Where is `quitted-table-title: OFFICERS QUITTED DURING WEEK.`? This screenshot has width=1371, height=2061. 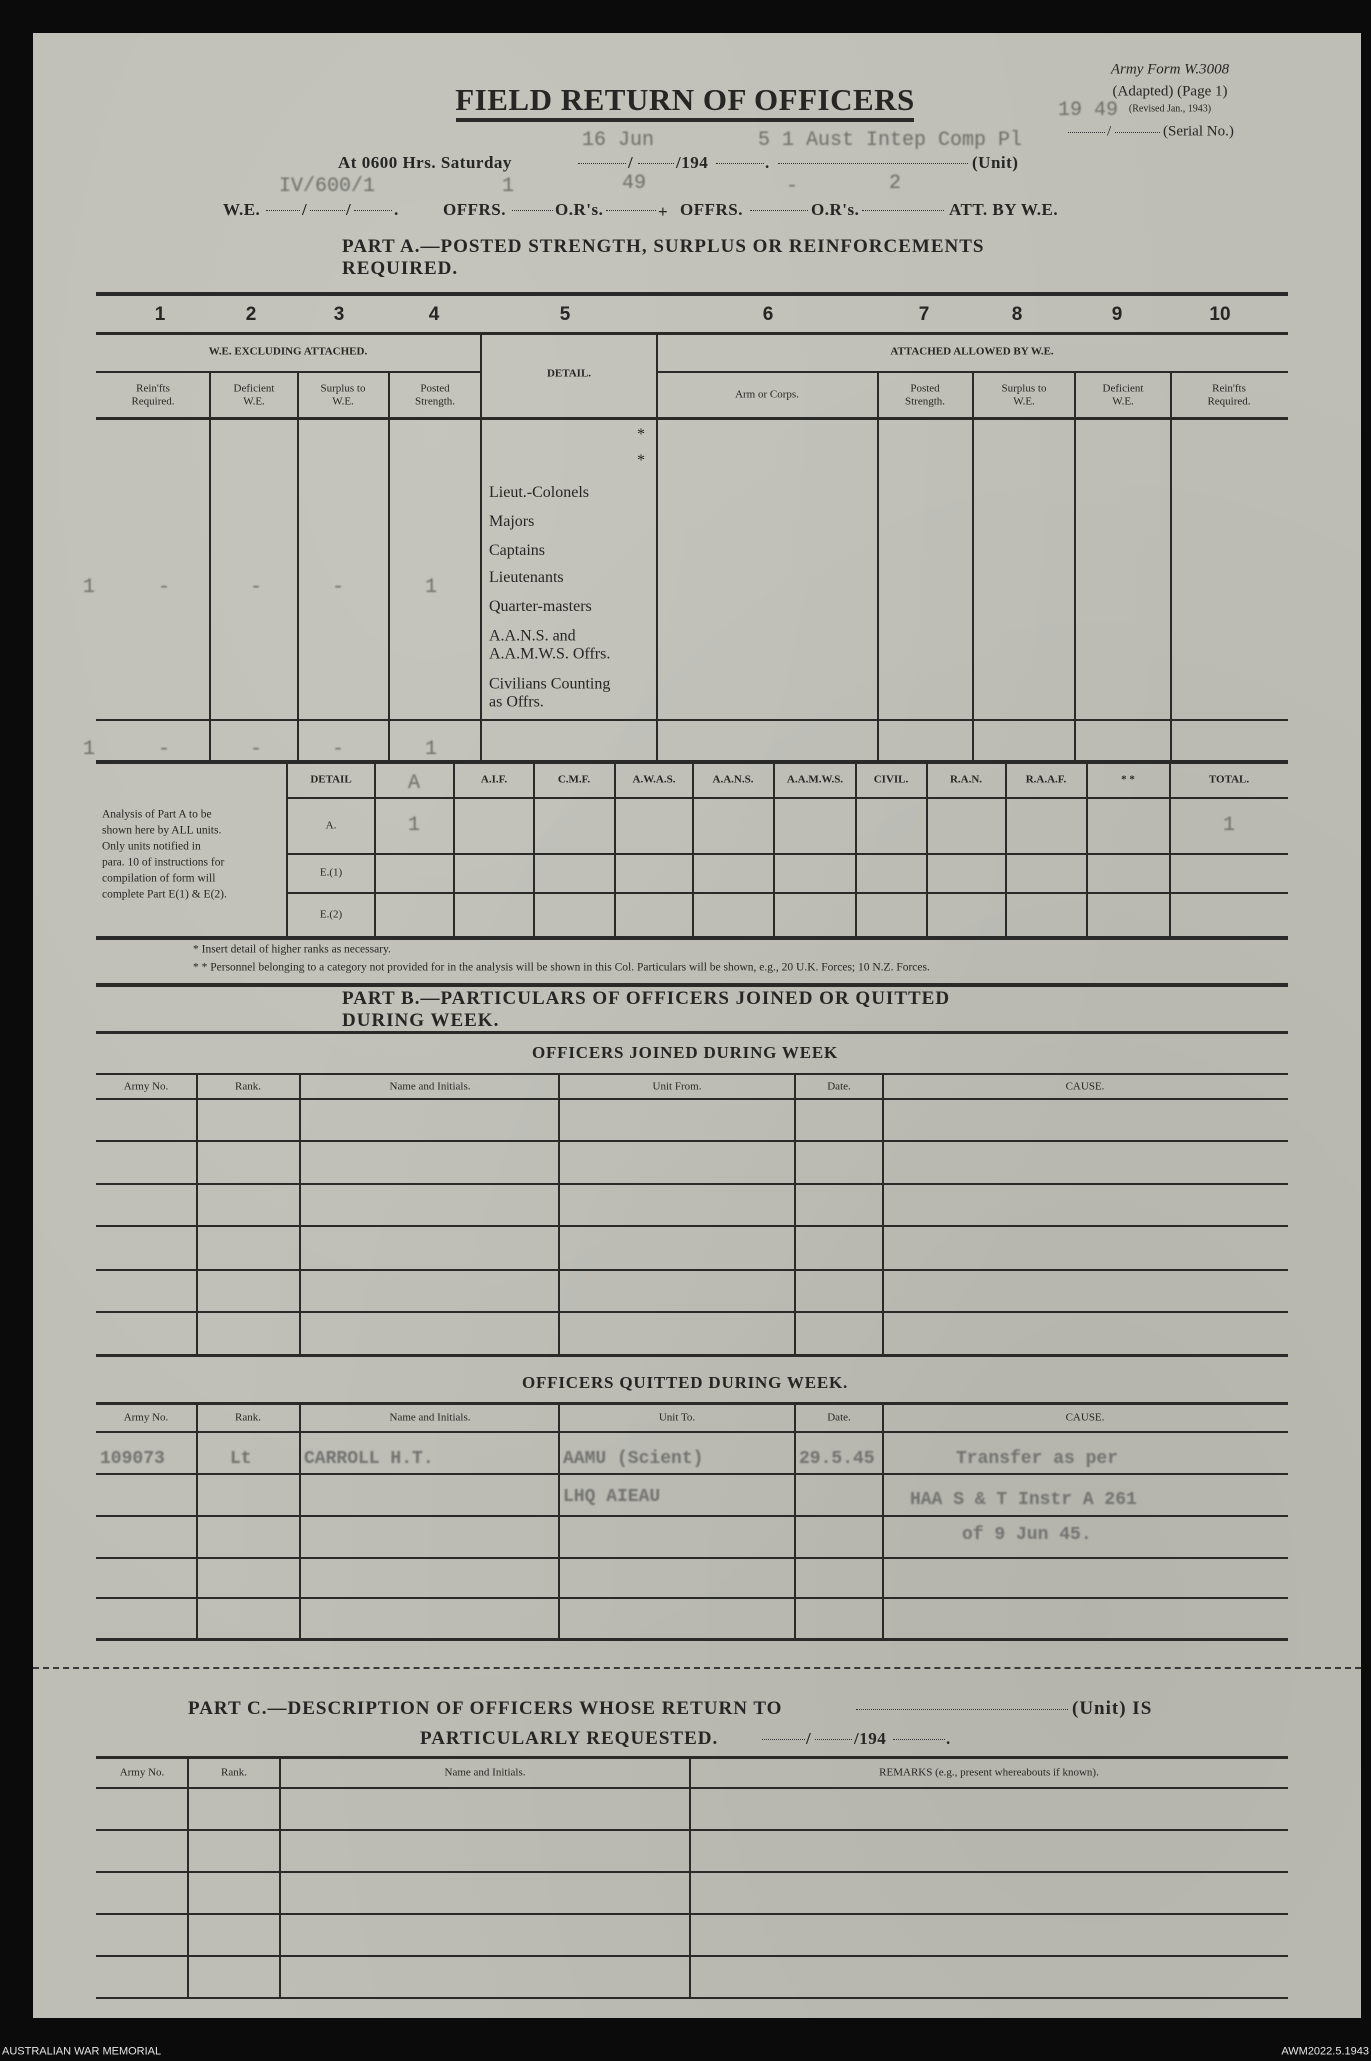 quitted-table-title: OFFICERS QUITTED DURING WEEK. is located at coordinates (685, 1383).